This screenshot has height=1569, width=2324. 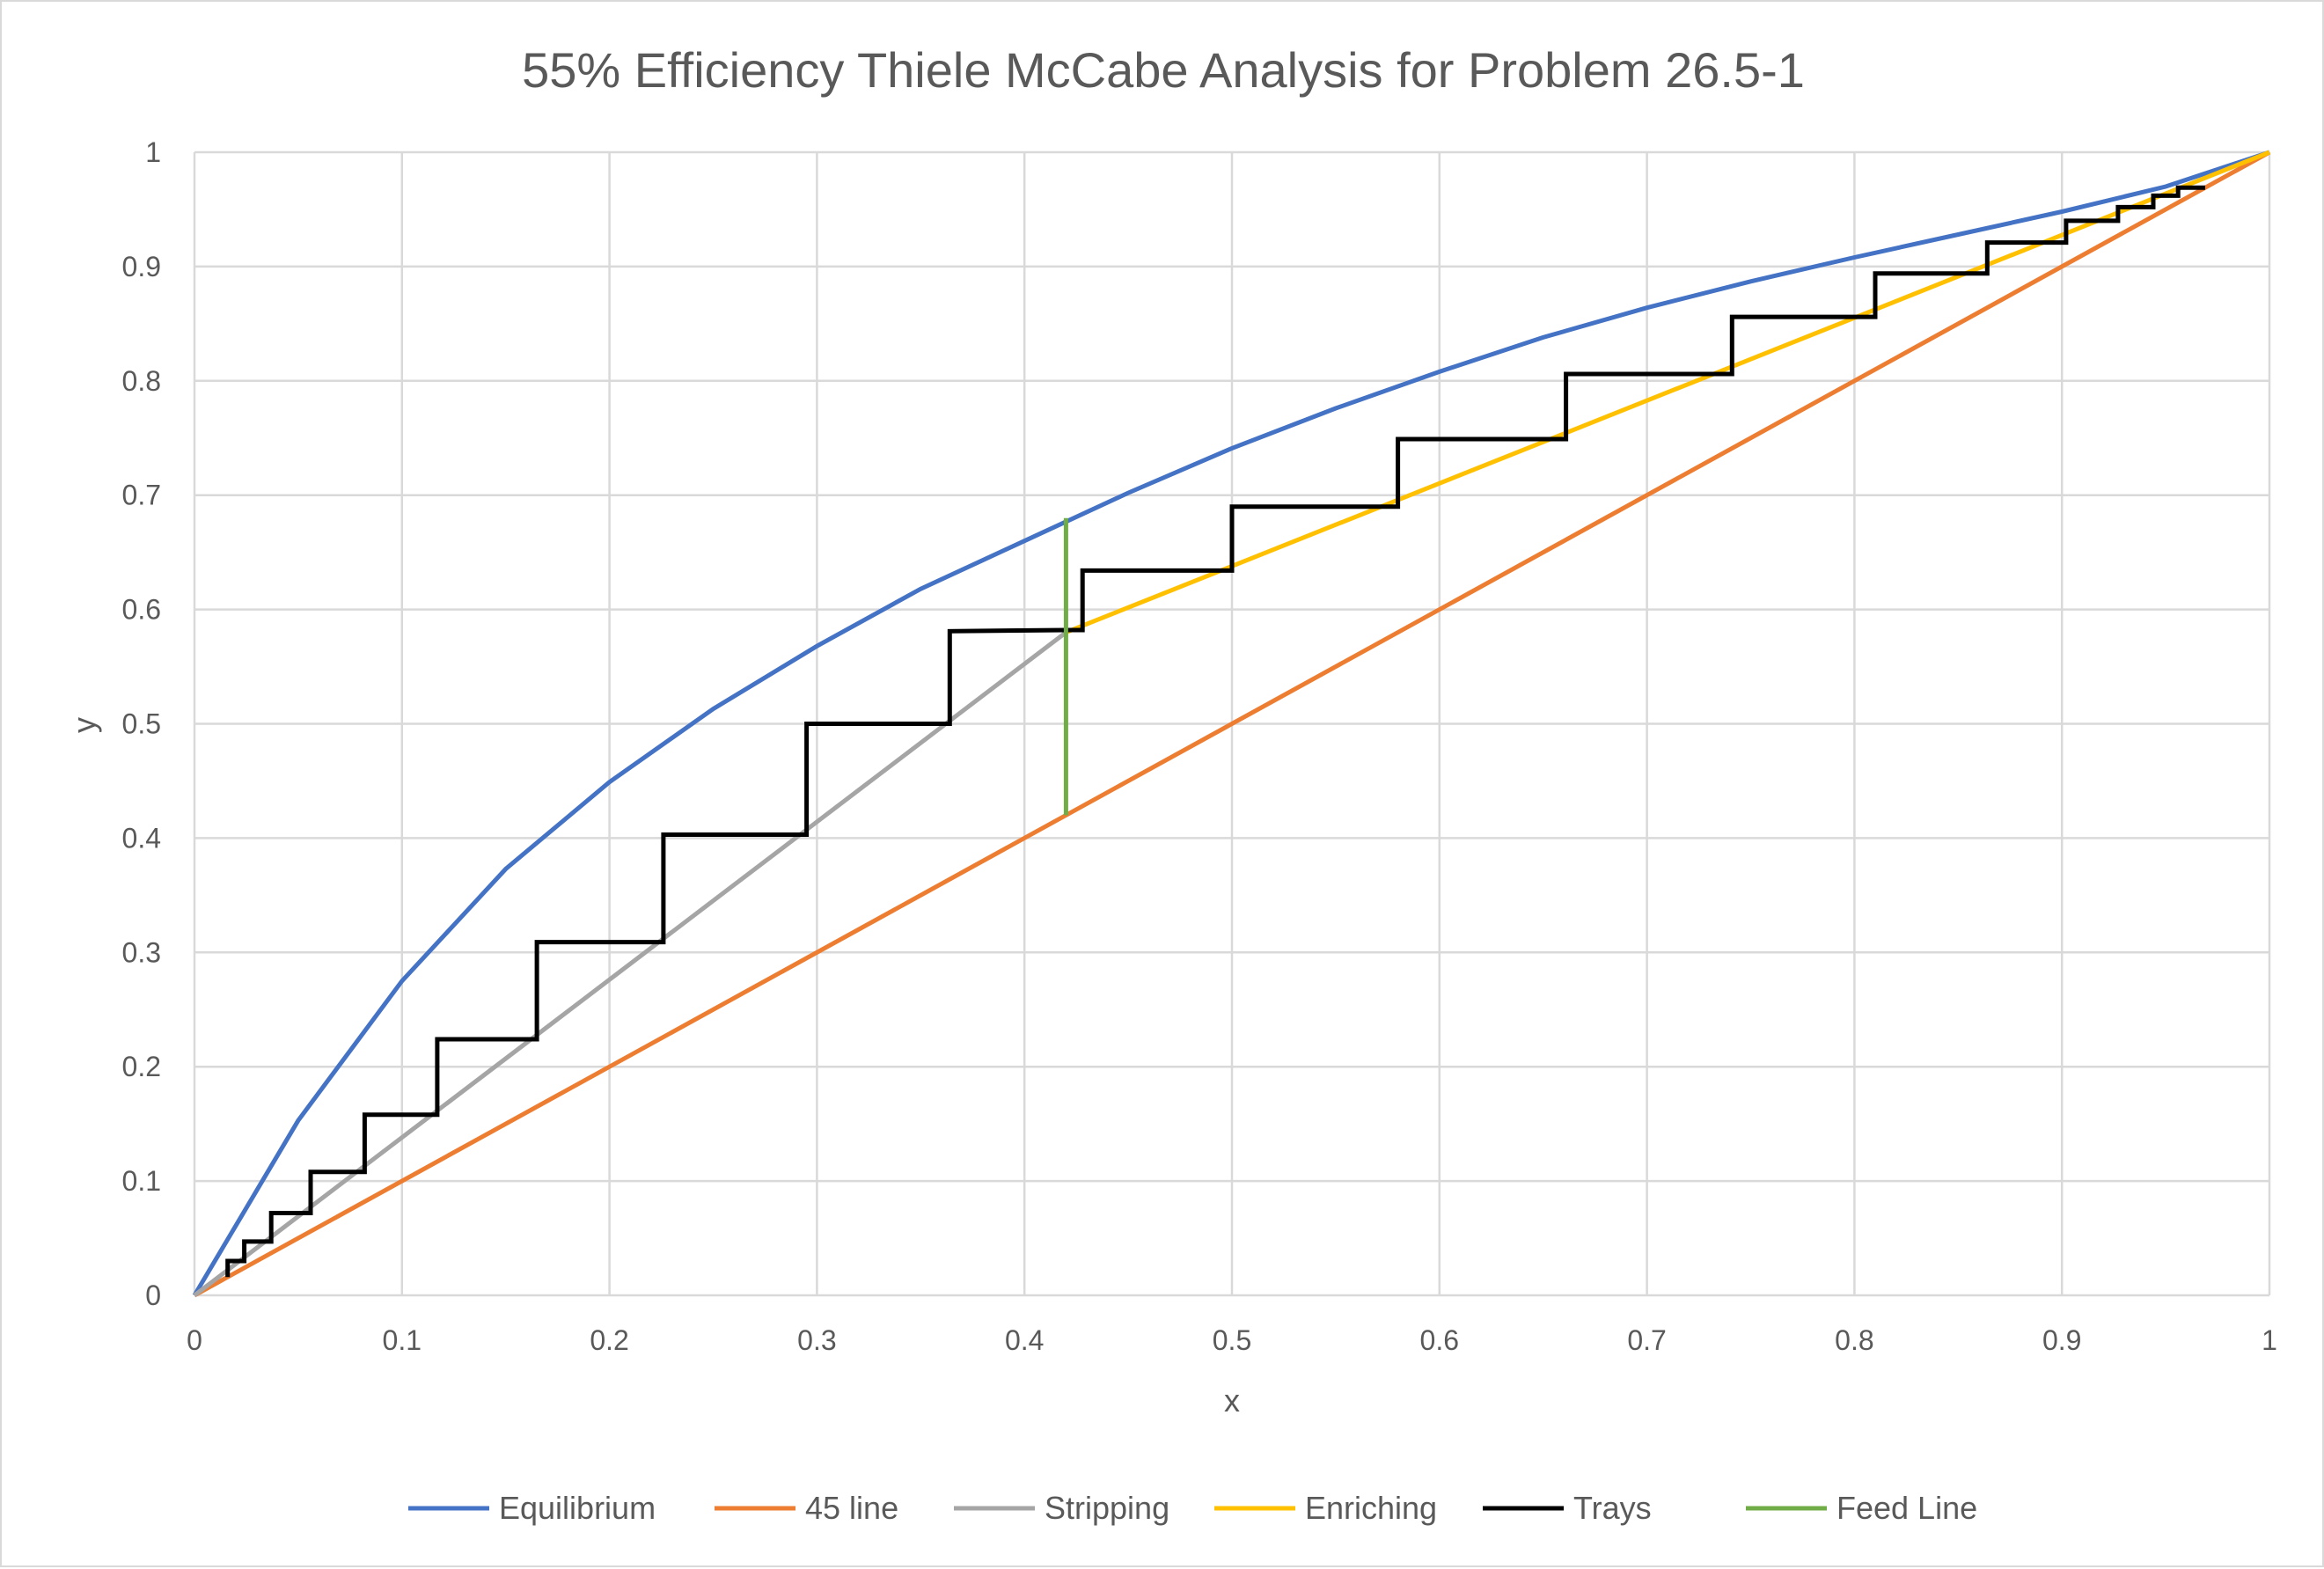 What do you see at coordinates (1612, 1508) in the screenshot?
I see `legend-label: Trays` at bounding box center [1612, 1508].